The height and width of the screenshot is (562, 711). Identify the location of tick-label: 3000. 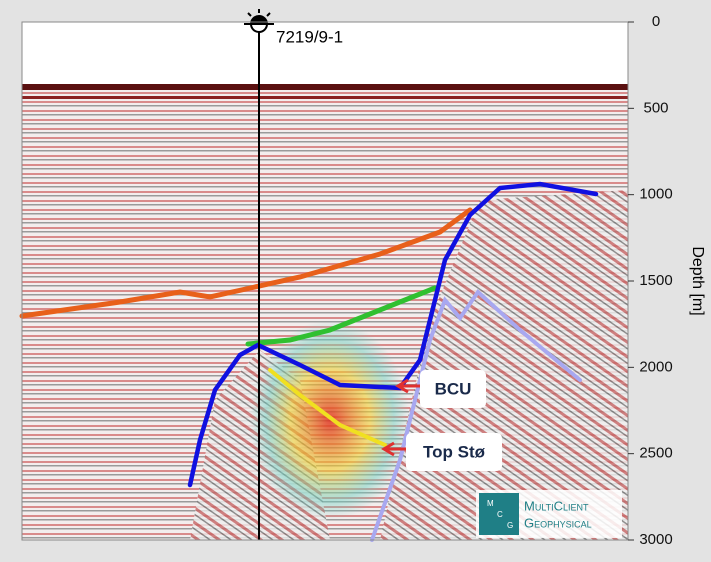
(655, 539).